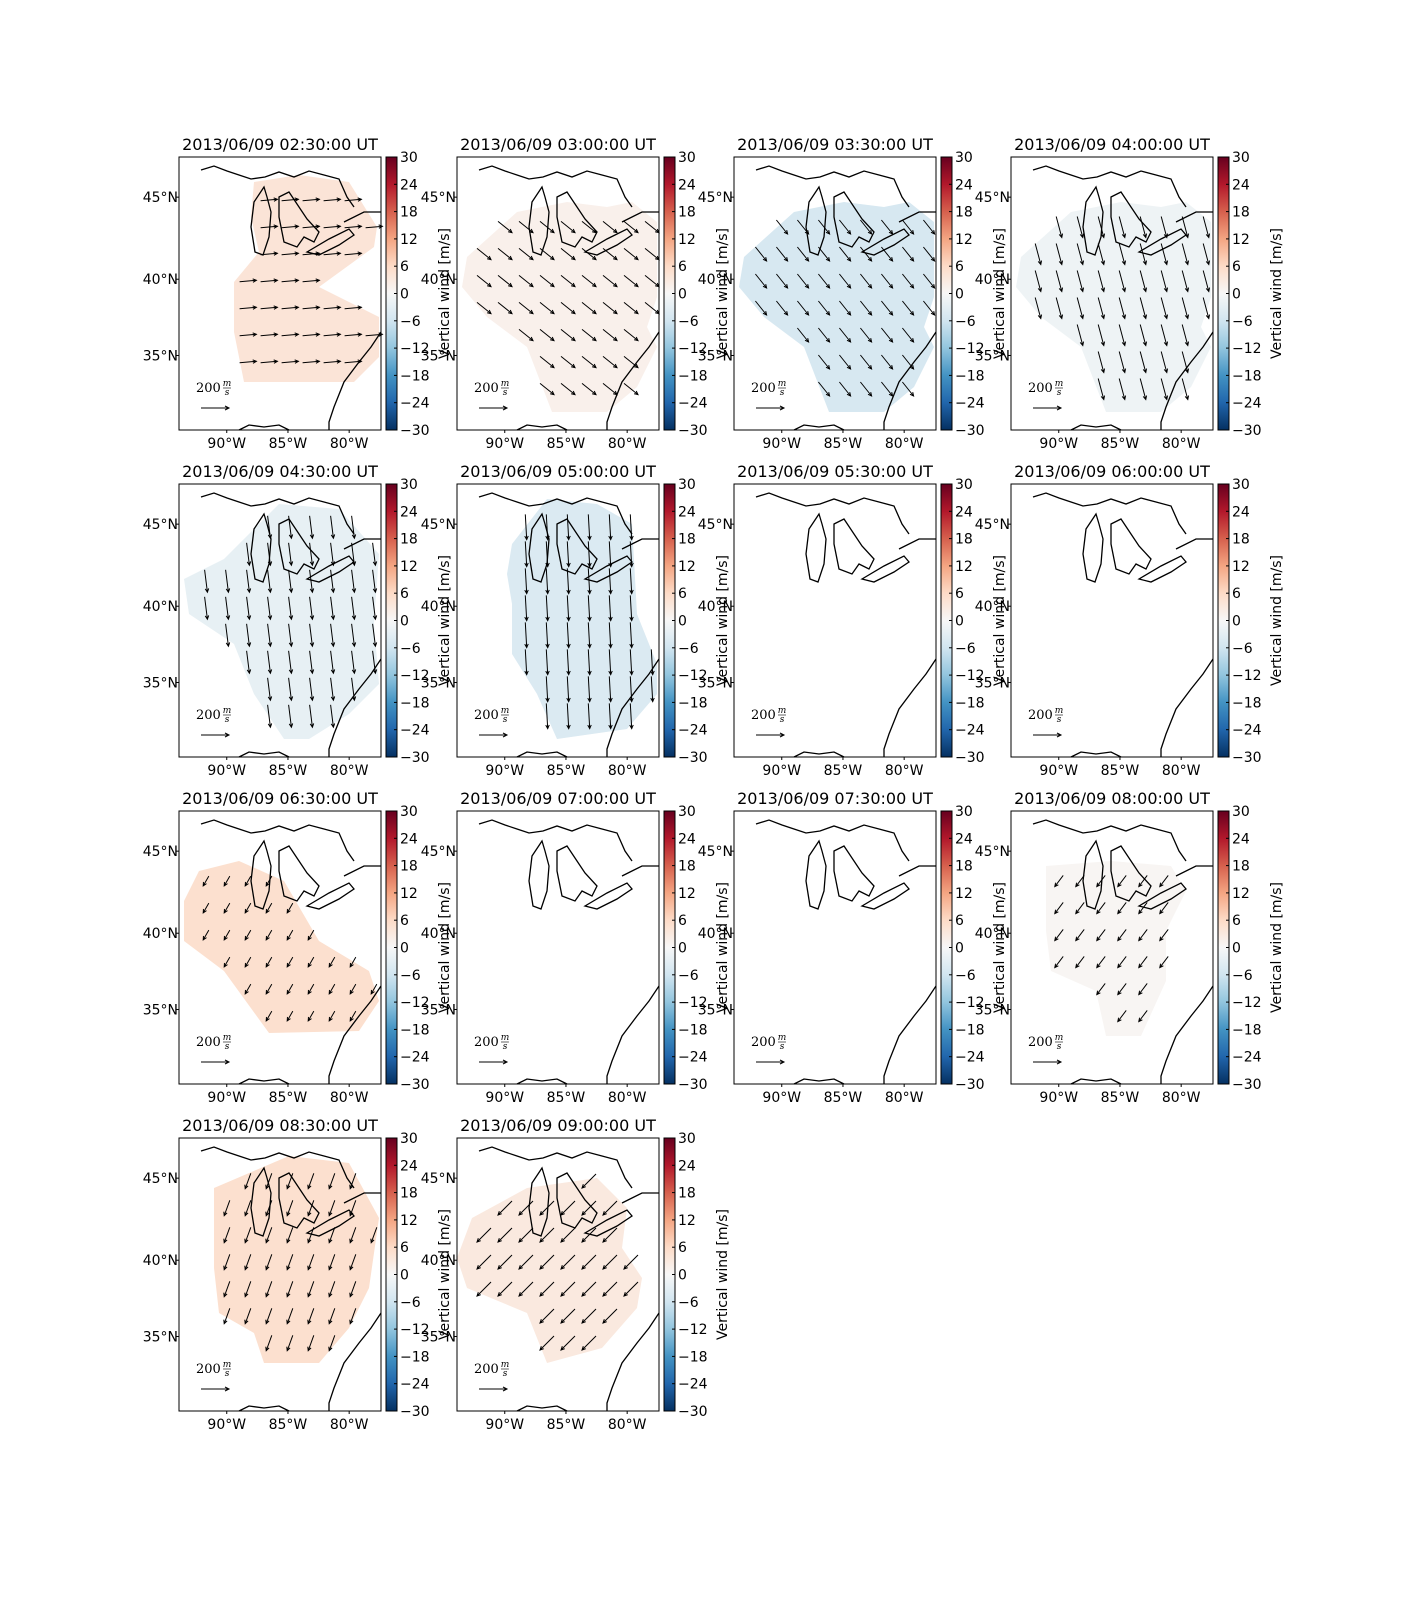 The height and width of the screenshot is (1614, 1410). What do you see at coordinates (415, 1357) in the screenshot?
I see `colorbar-tick-label: −18` at bounding box center [415, 1357].